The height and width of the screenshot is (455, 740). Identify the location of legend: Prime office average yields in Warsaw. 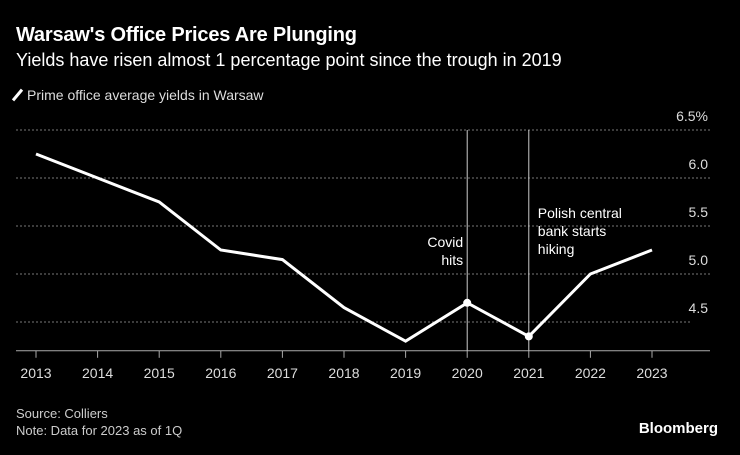
(137, 95).